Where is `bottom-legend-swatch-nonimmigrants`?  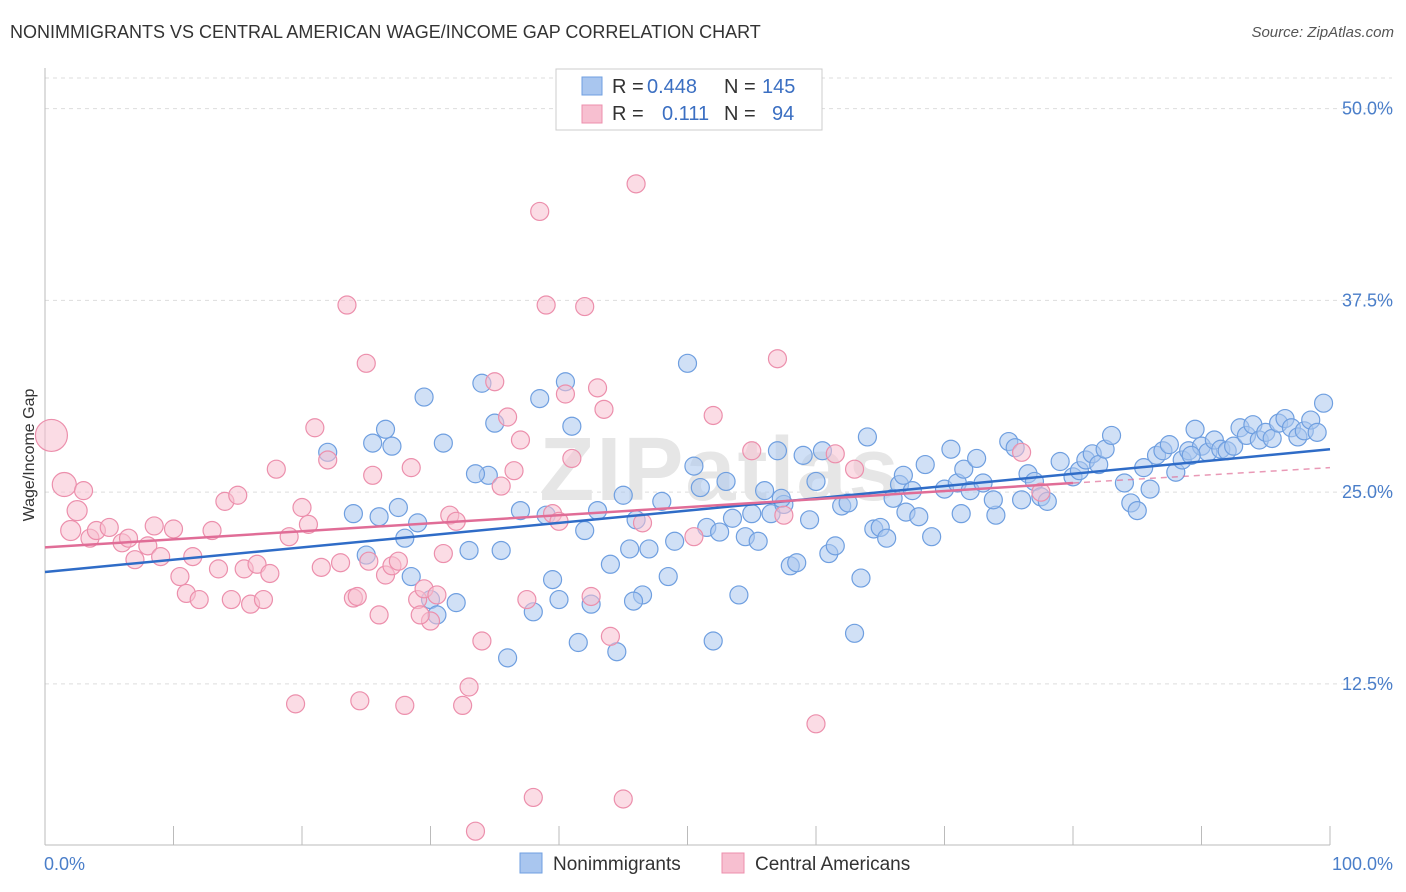
bottom-legend-swatch-nonimmigrants is located at coordinates (531, 863).